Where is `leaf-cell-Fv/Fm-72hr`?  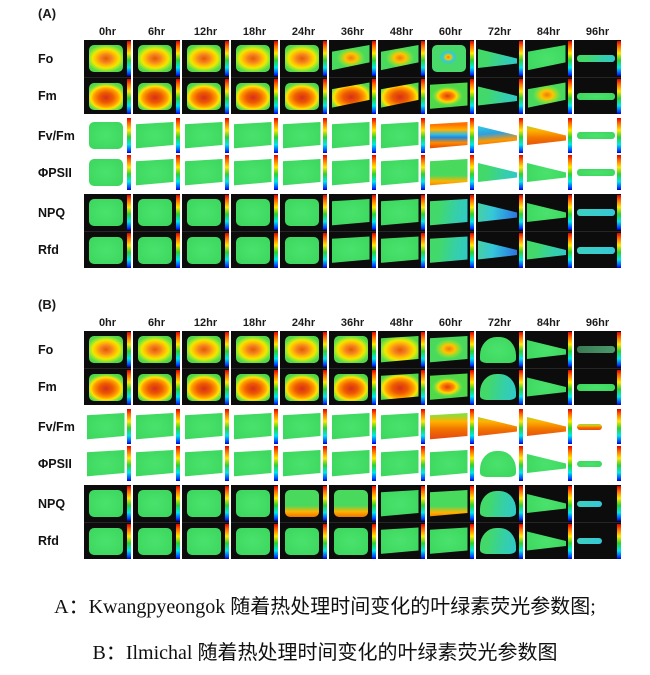 leaf-cell-Fv/Fm-72hr is located at coordinates (499, 426).